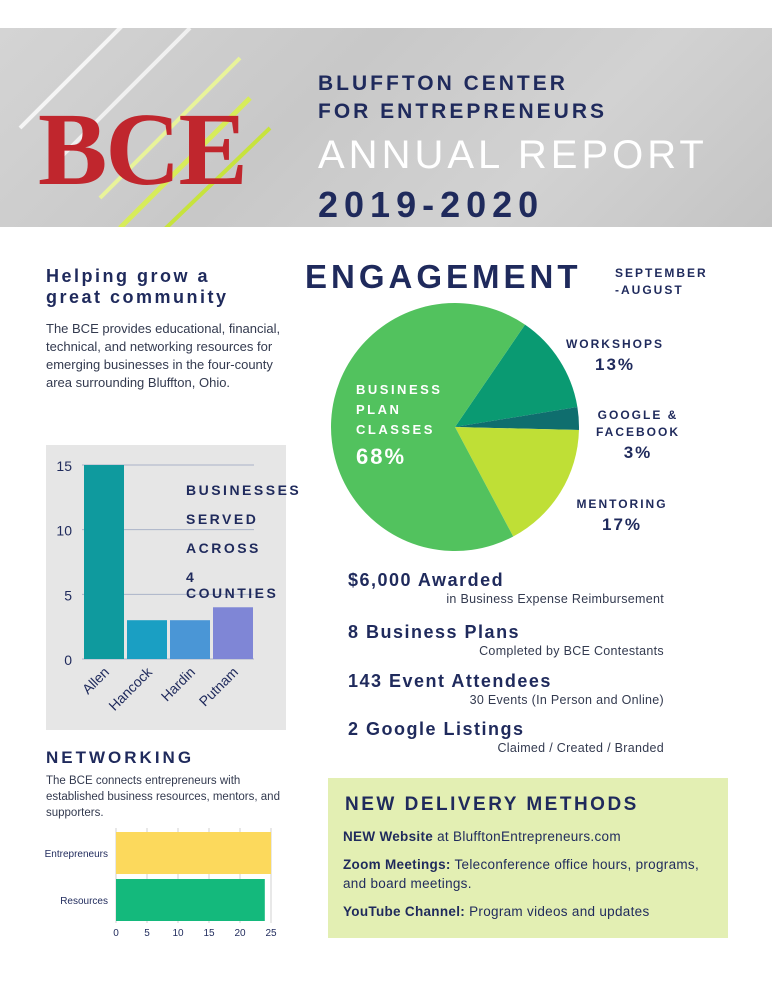  I want to click on bar-caption-line2: SERVED, so click(222, 519).